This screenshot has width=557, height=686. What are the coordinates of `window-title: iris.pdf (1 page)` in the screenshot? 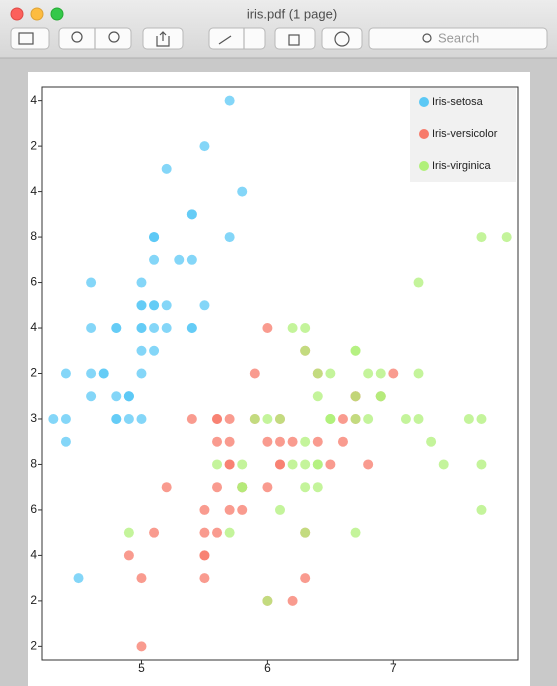 It's located at (292, 13).